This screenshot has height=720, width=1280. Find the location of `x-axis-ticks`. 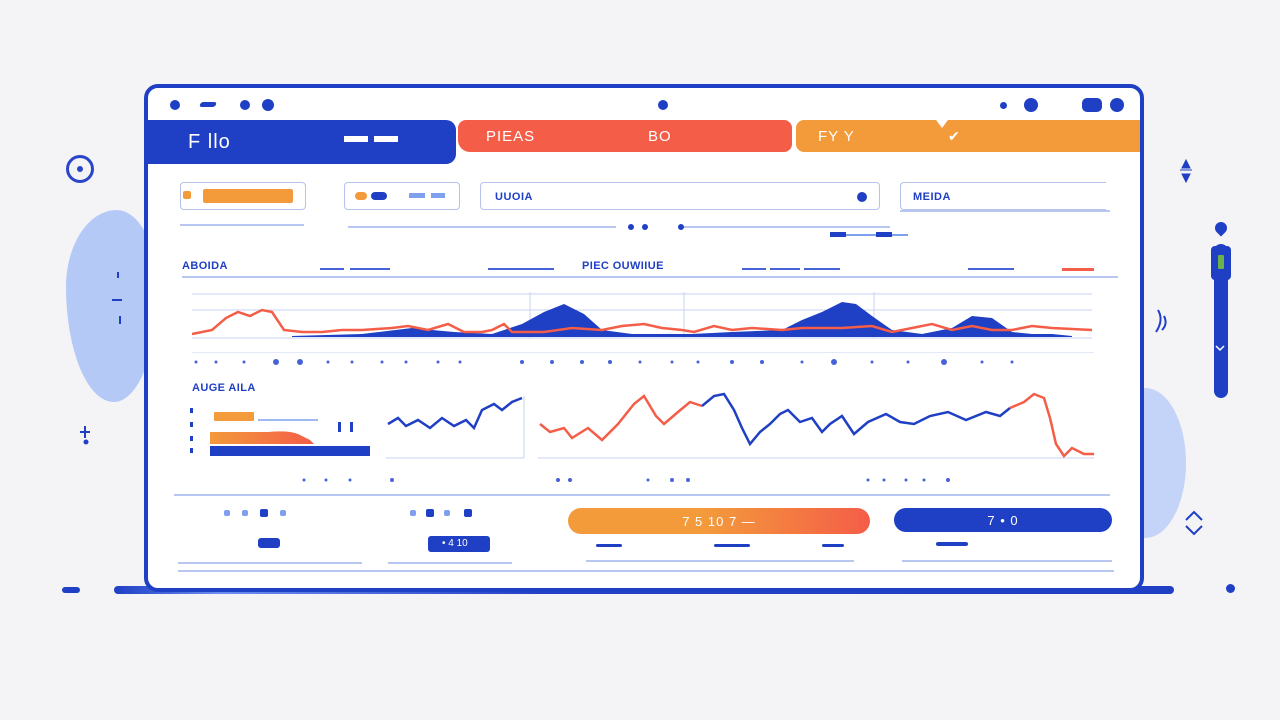

x-axis-ticks is located at coordinates (643, 358).